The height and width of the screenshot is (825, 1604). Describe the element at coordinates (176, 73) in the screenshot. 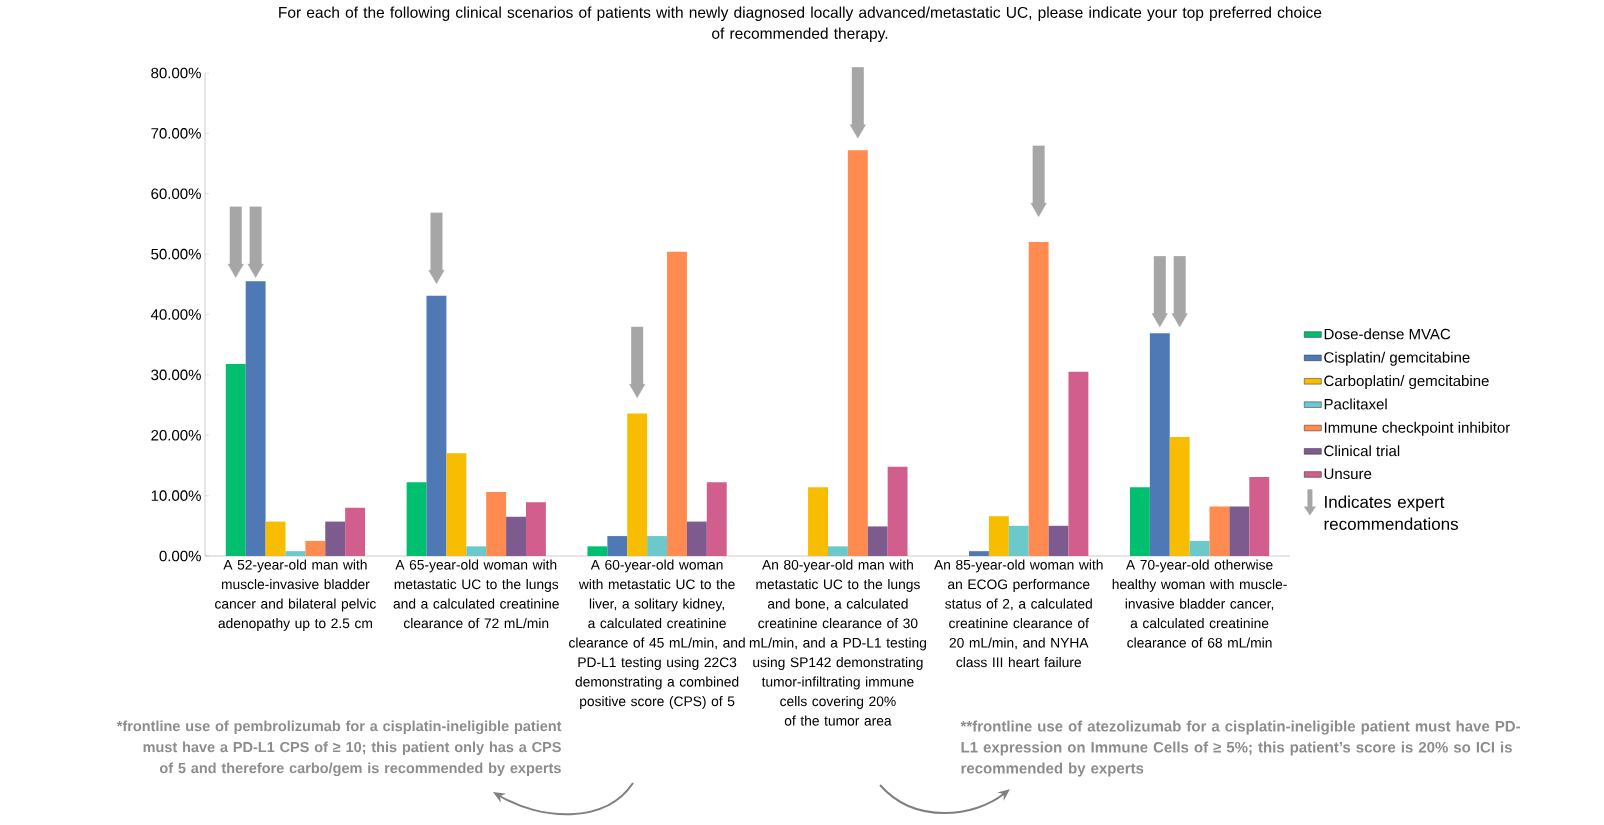

I see `y-tick-label: 80.00%` at that location.